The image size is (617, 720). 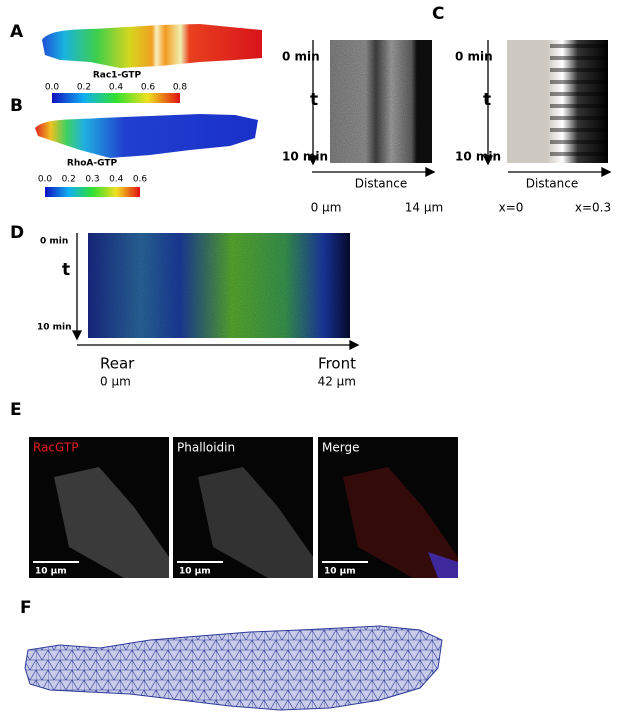 I want to click on colorbar-tick: 0.8, so click(x=180, y=88).